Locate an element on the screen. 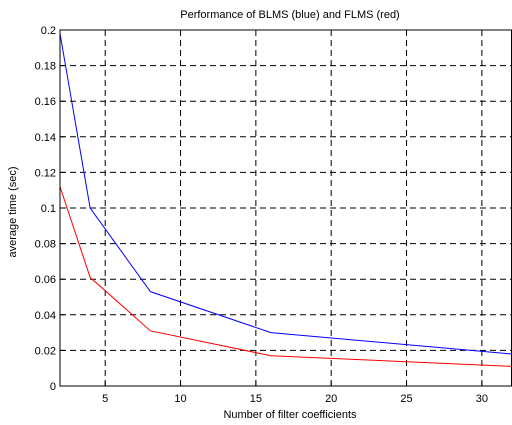  x-tick-label: 5 is located at coordinates (105, 399).